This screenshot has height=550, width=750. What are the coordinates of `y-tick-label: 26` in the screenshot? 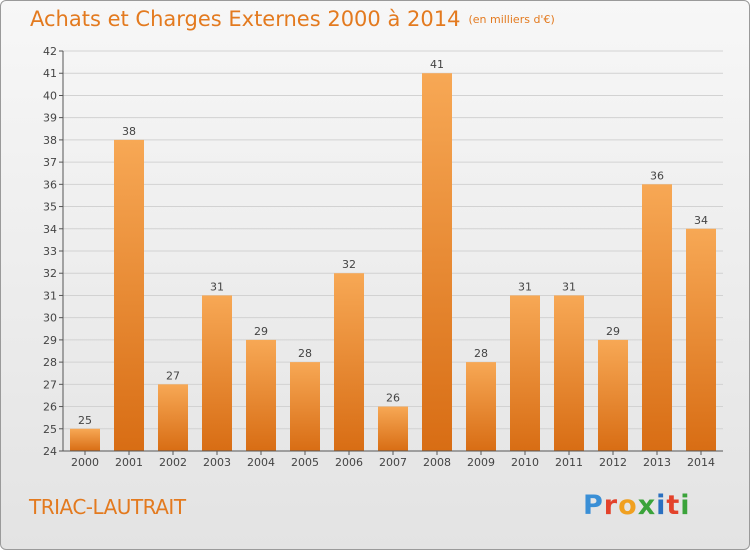 It's located at (50, 407).